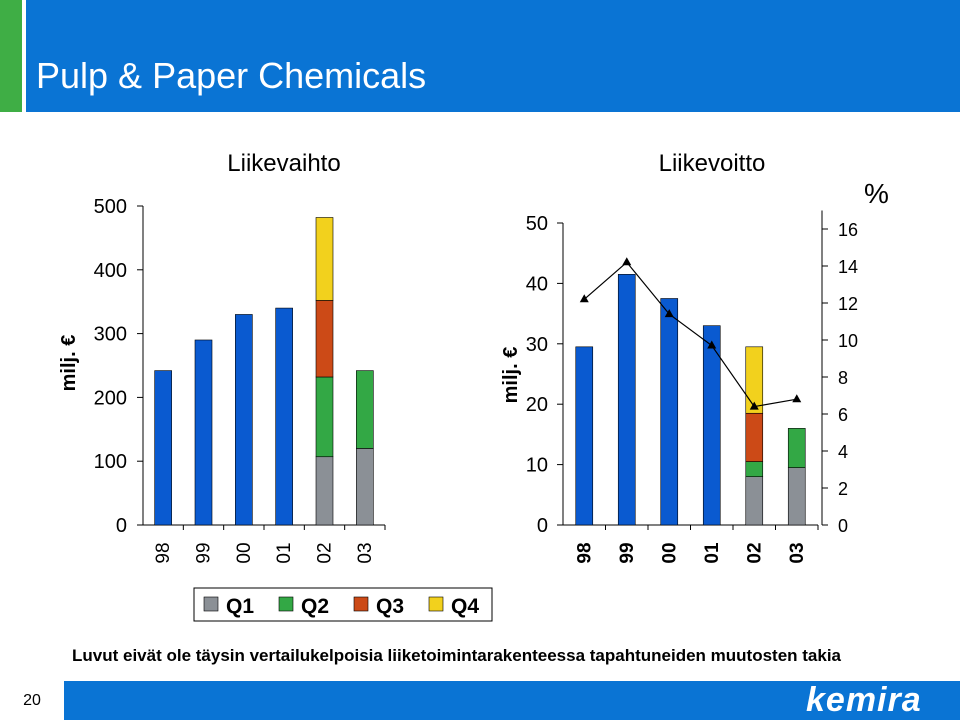  I want to click on legend-label-q2: Q2, so click(315, 606).